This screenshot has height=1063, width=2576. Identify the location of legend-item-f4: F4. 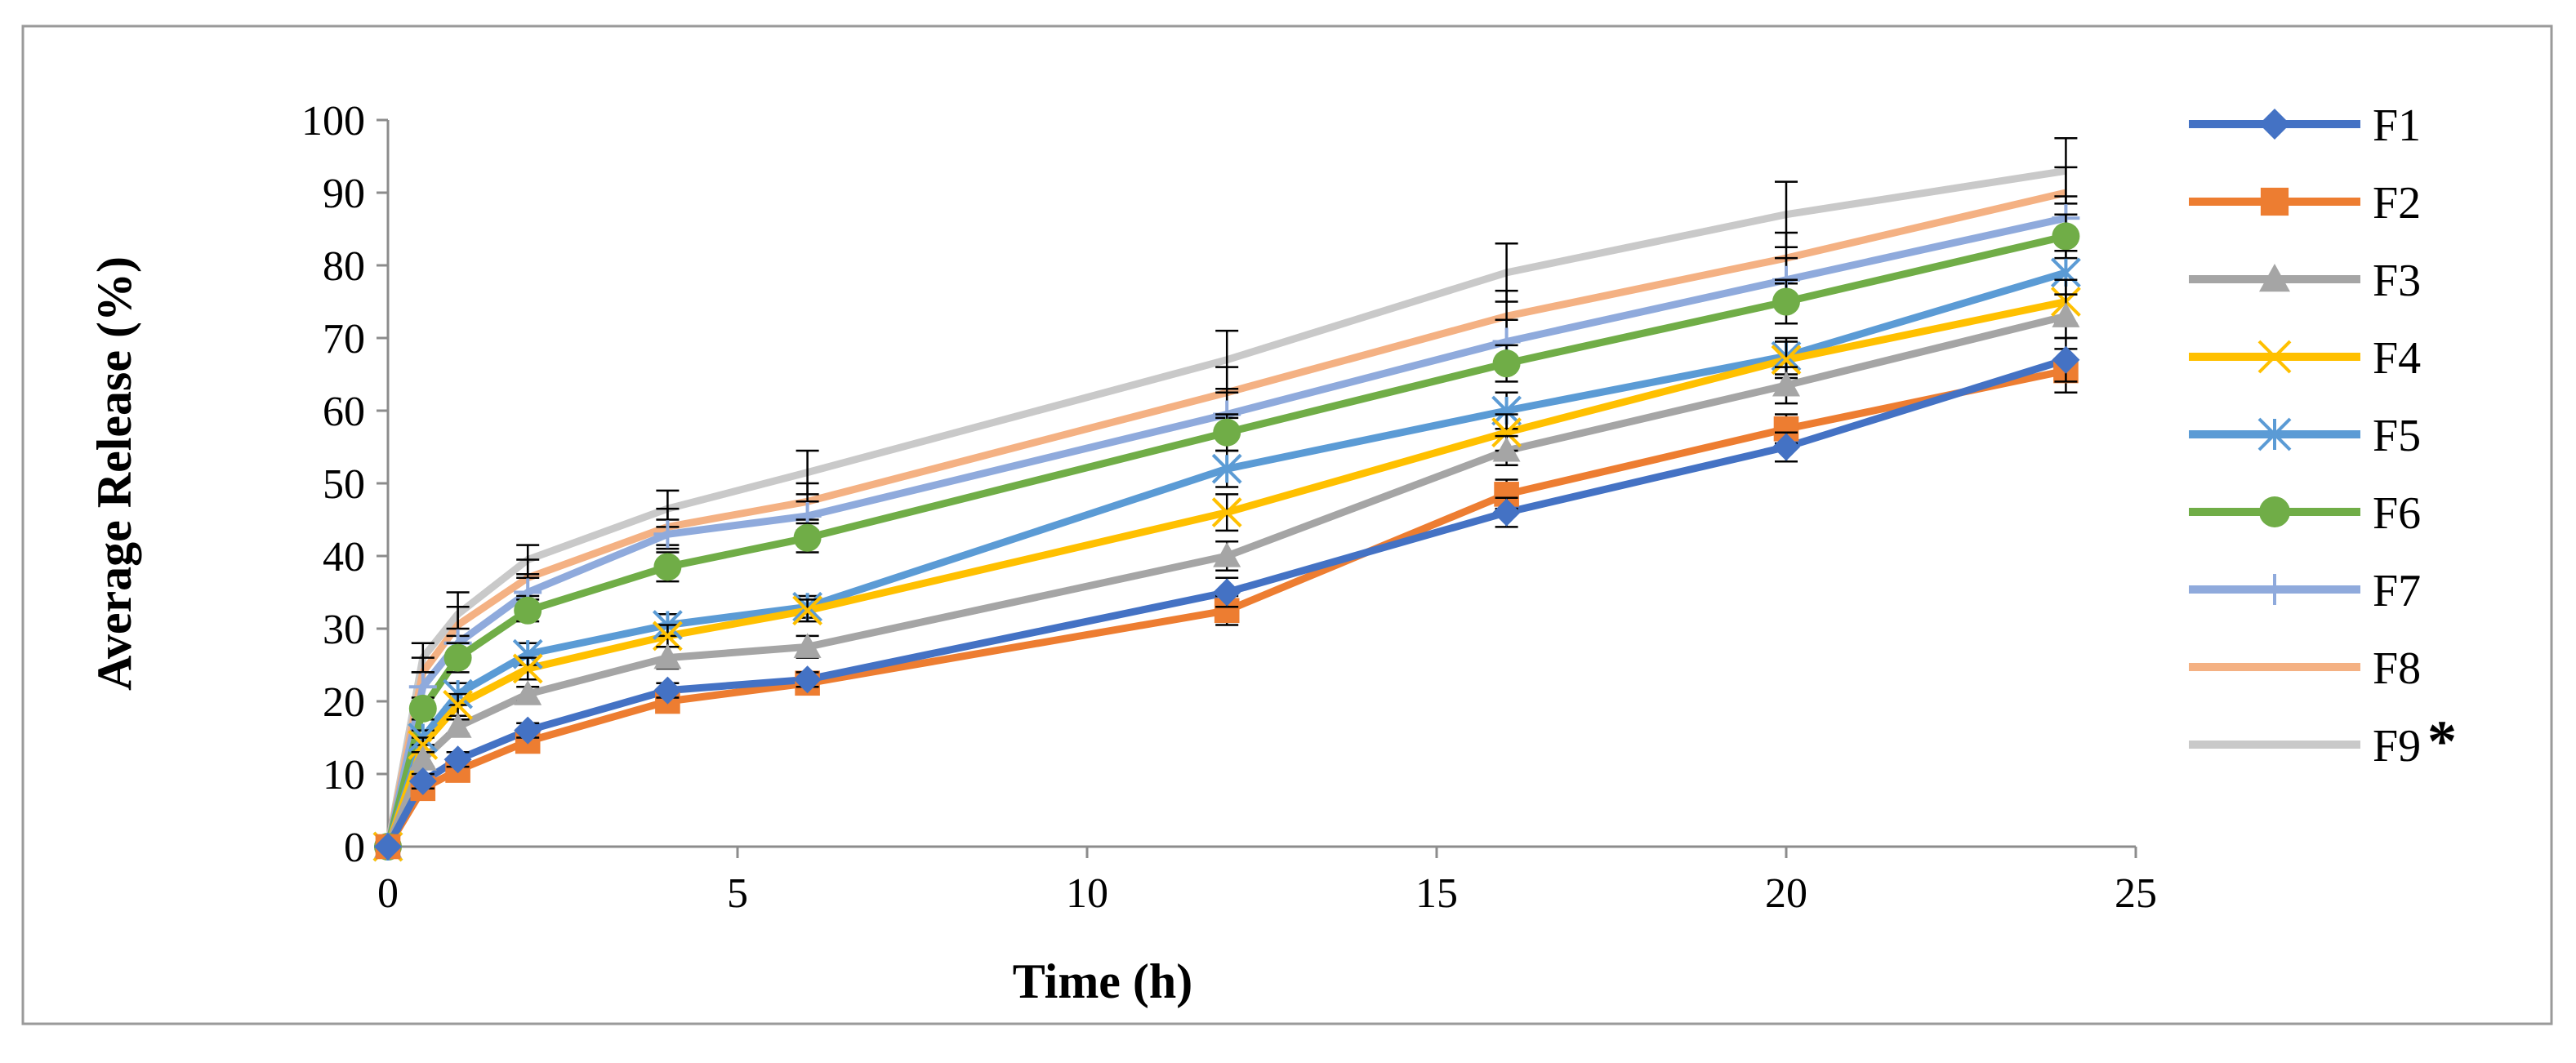
(2305, 359).